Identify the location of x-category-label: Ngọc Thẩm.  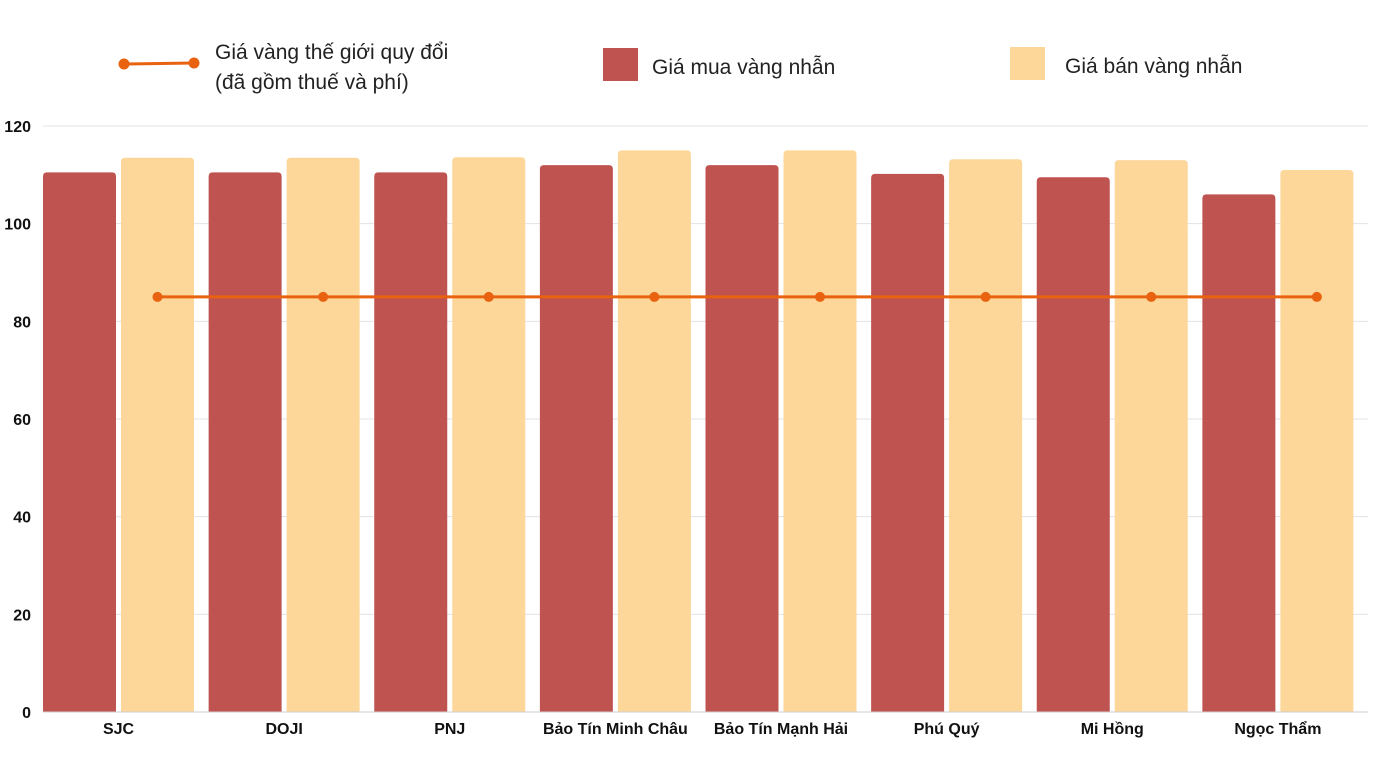
(1277, 729).